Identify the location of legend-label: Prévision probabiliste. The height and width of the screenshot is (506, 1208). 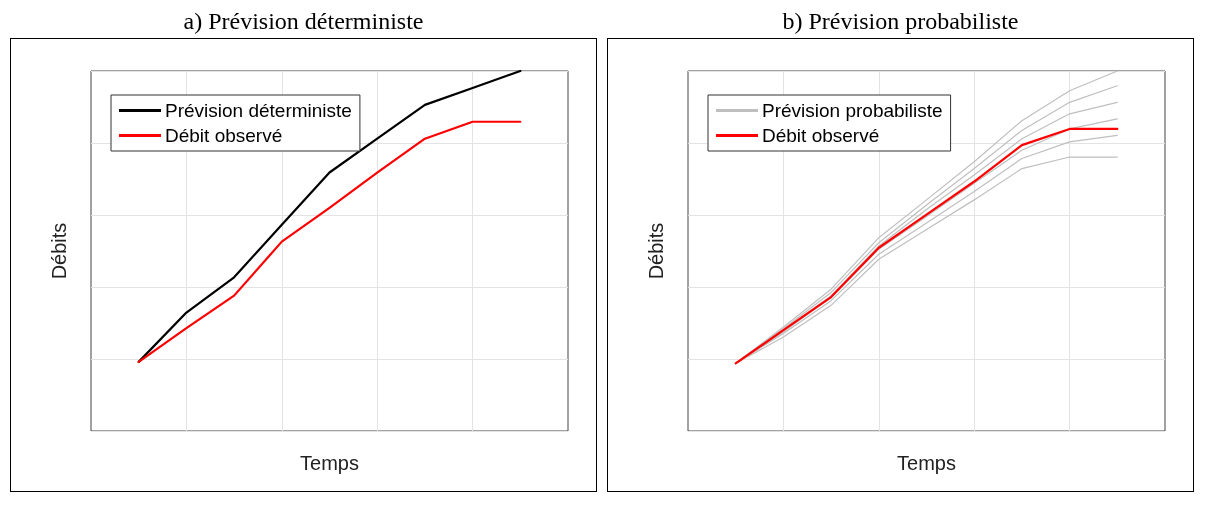
(852, 110).